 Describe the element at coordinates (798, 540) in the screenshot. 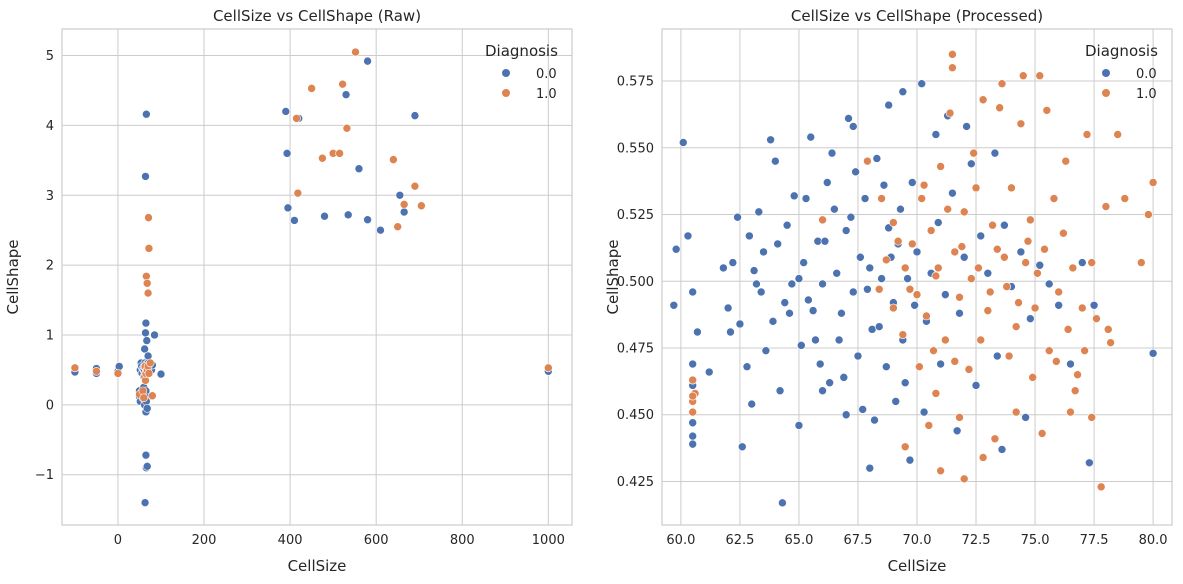

I see `processed-x-tick-label: 65.0` at that location.